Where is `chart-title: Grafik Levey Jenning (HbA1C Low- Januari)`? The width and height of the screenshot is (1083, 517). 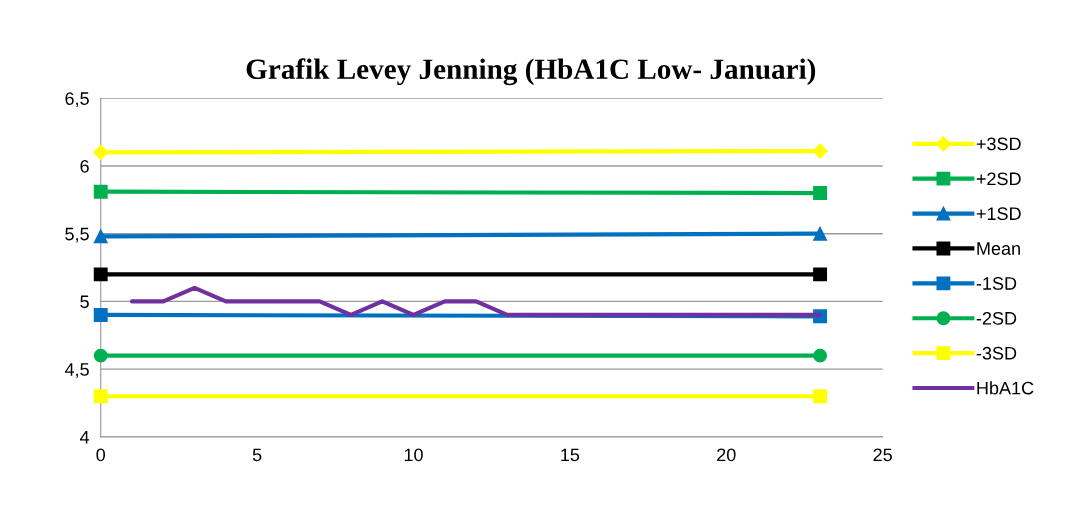
chart-title: Grafik Levey Jenning (HbA1C Low- Januari) is located at coordinates (531, 72).